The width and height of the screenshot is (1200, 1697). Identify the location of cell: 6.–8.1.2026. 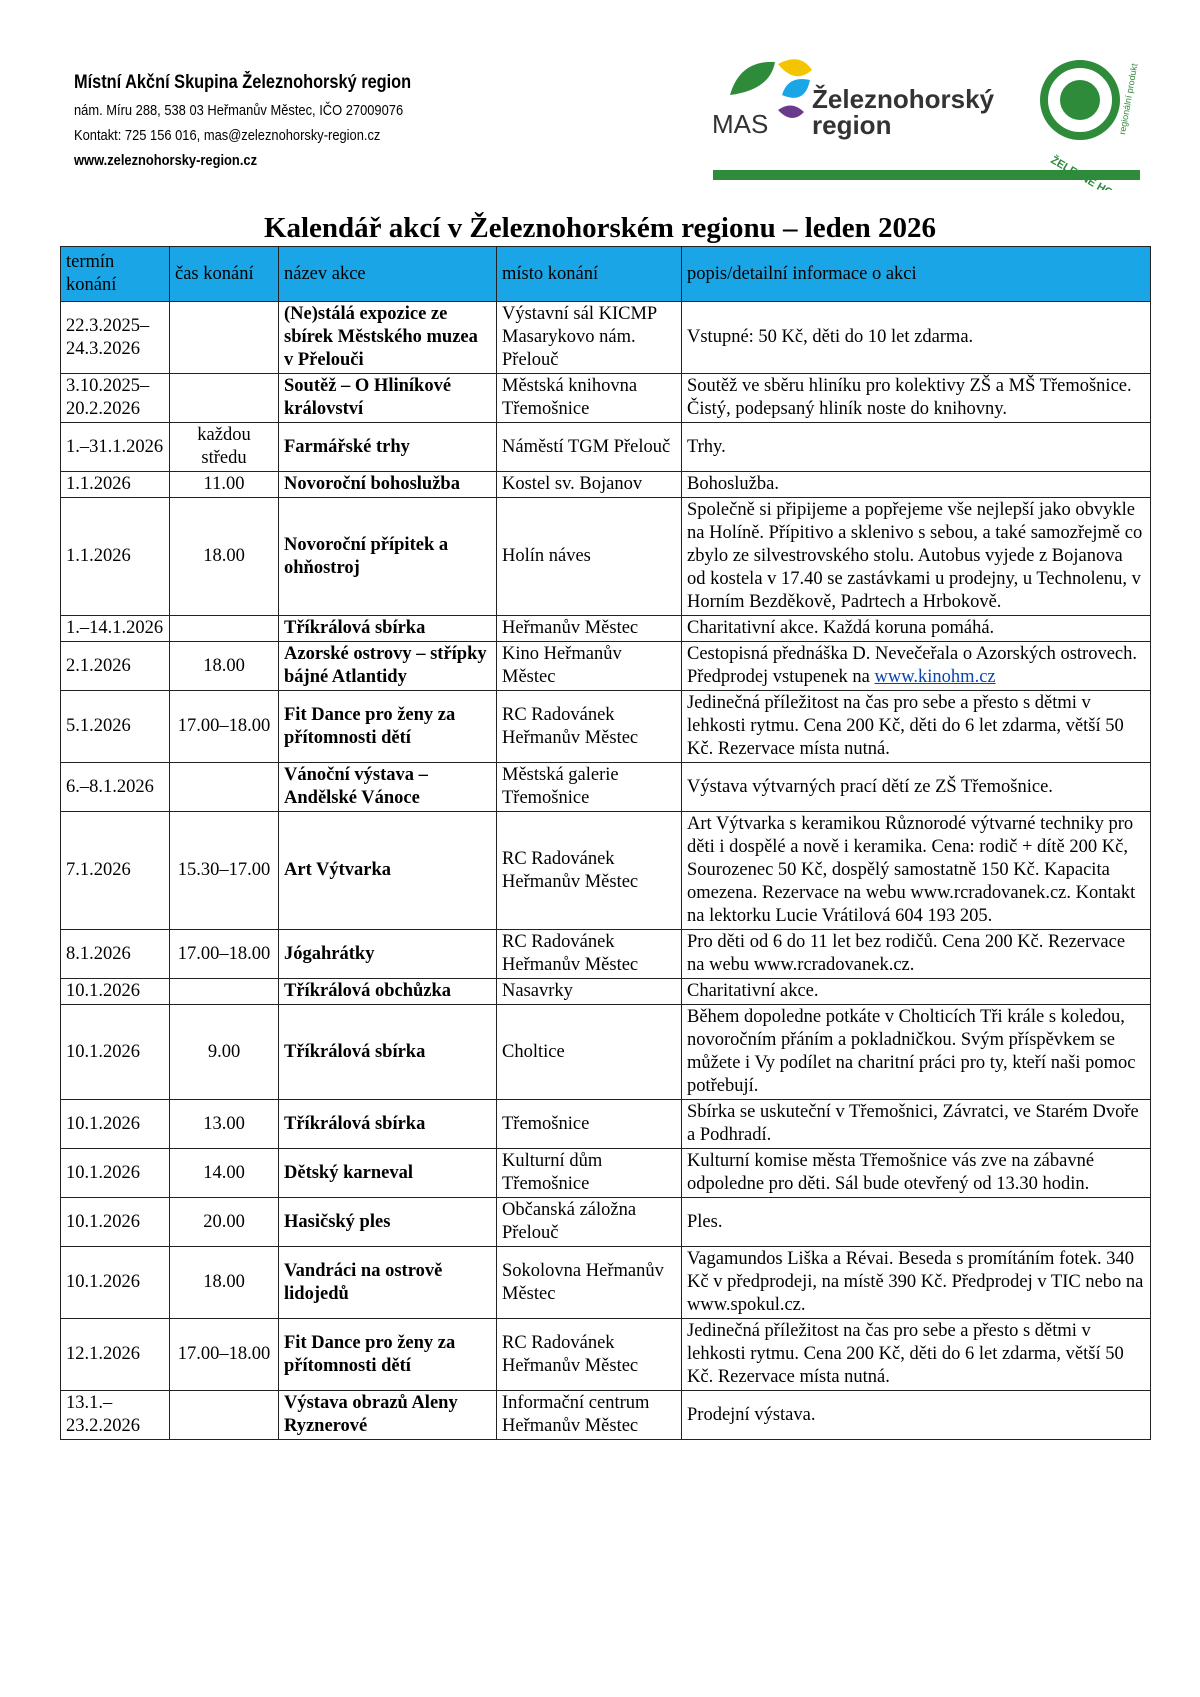
(115, 787).